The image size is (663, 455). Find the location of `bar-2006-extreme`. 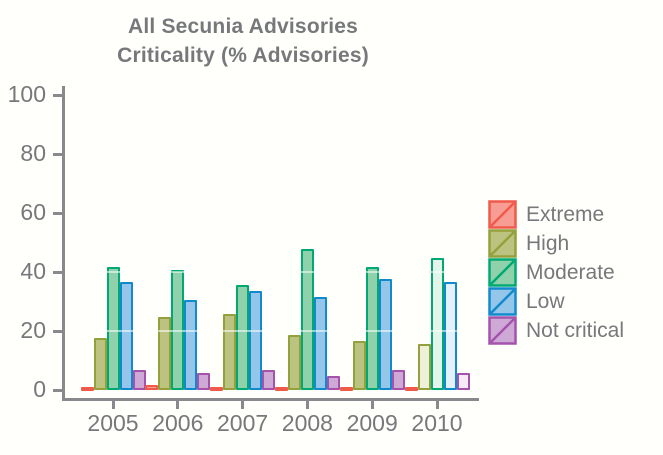

bar-2006-extreme is located at coordinates (152, 387).